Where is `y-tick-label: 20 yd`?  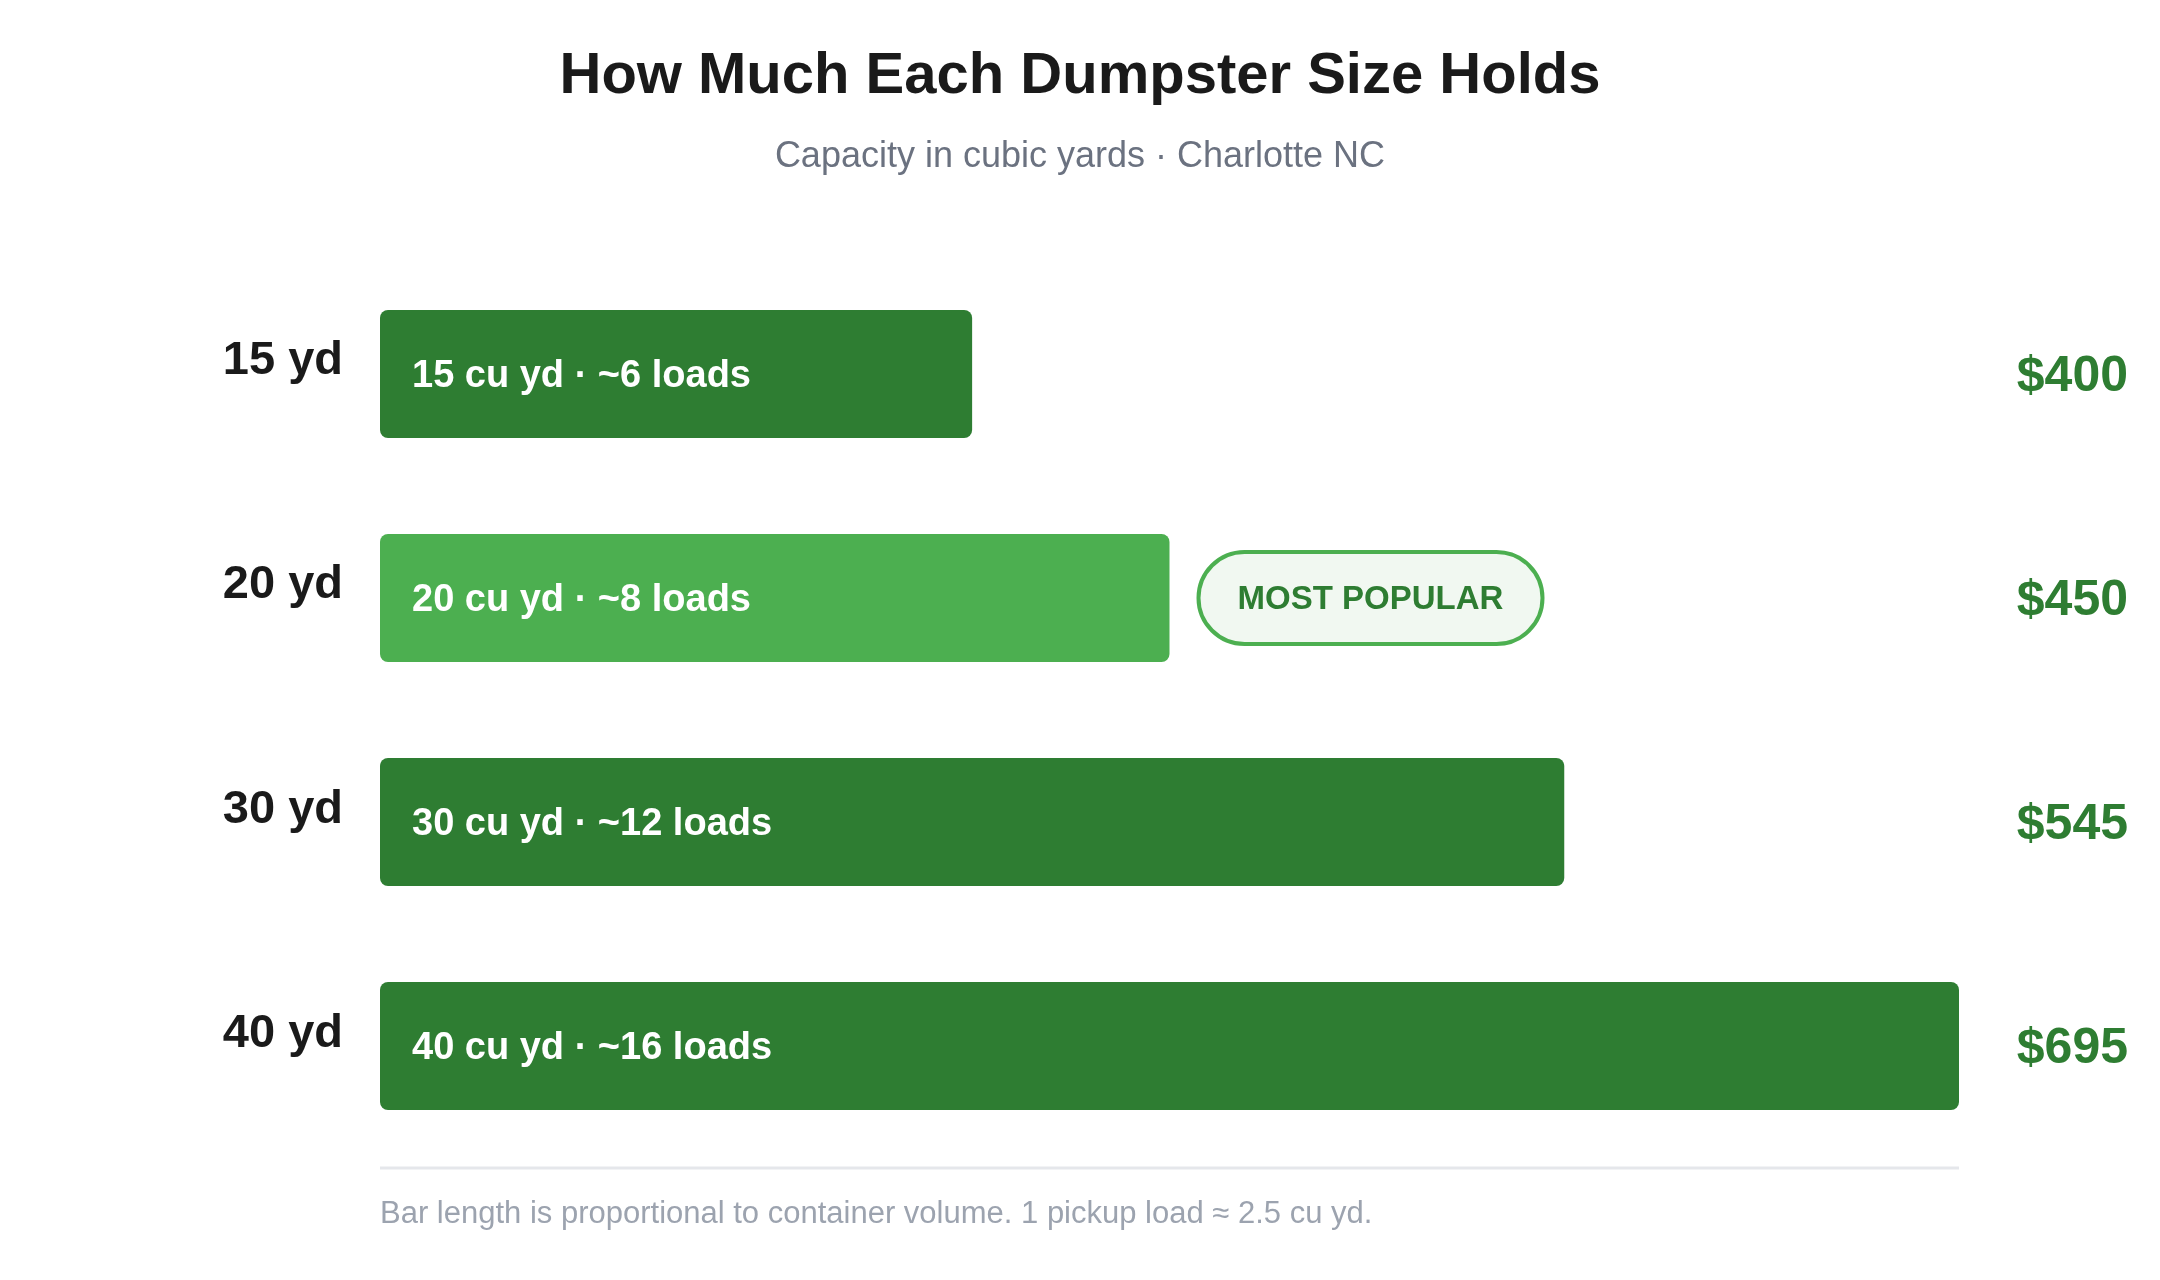
y-tick-label: 20 yd is located at coordinates (282, 582).